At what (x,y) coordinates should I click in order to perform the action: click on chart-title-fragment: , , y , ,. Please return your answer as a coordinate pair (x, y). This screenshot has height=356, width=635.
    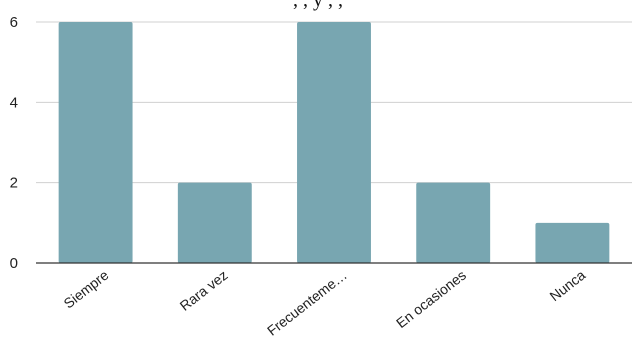
    Looking at the image, I should click on (318, 5).